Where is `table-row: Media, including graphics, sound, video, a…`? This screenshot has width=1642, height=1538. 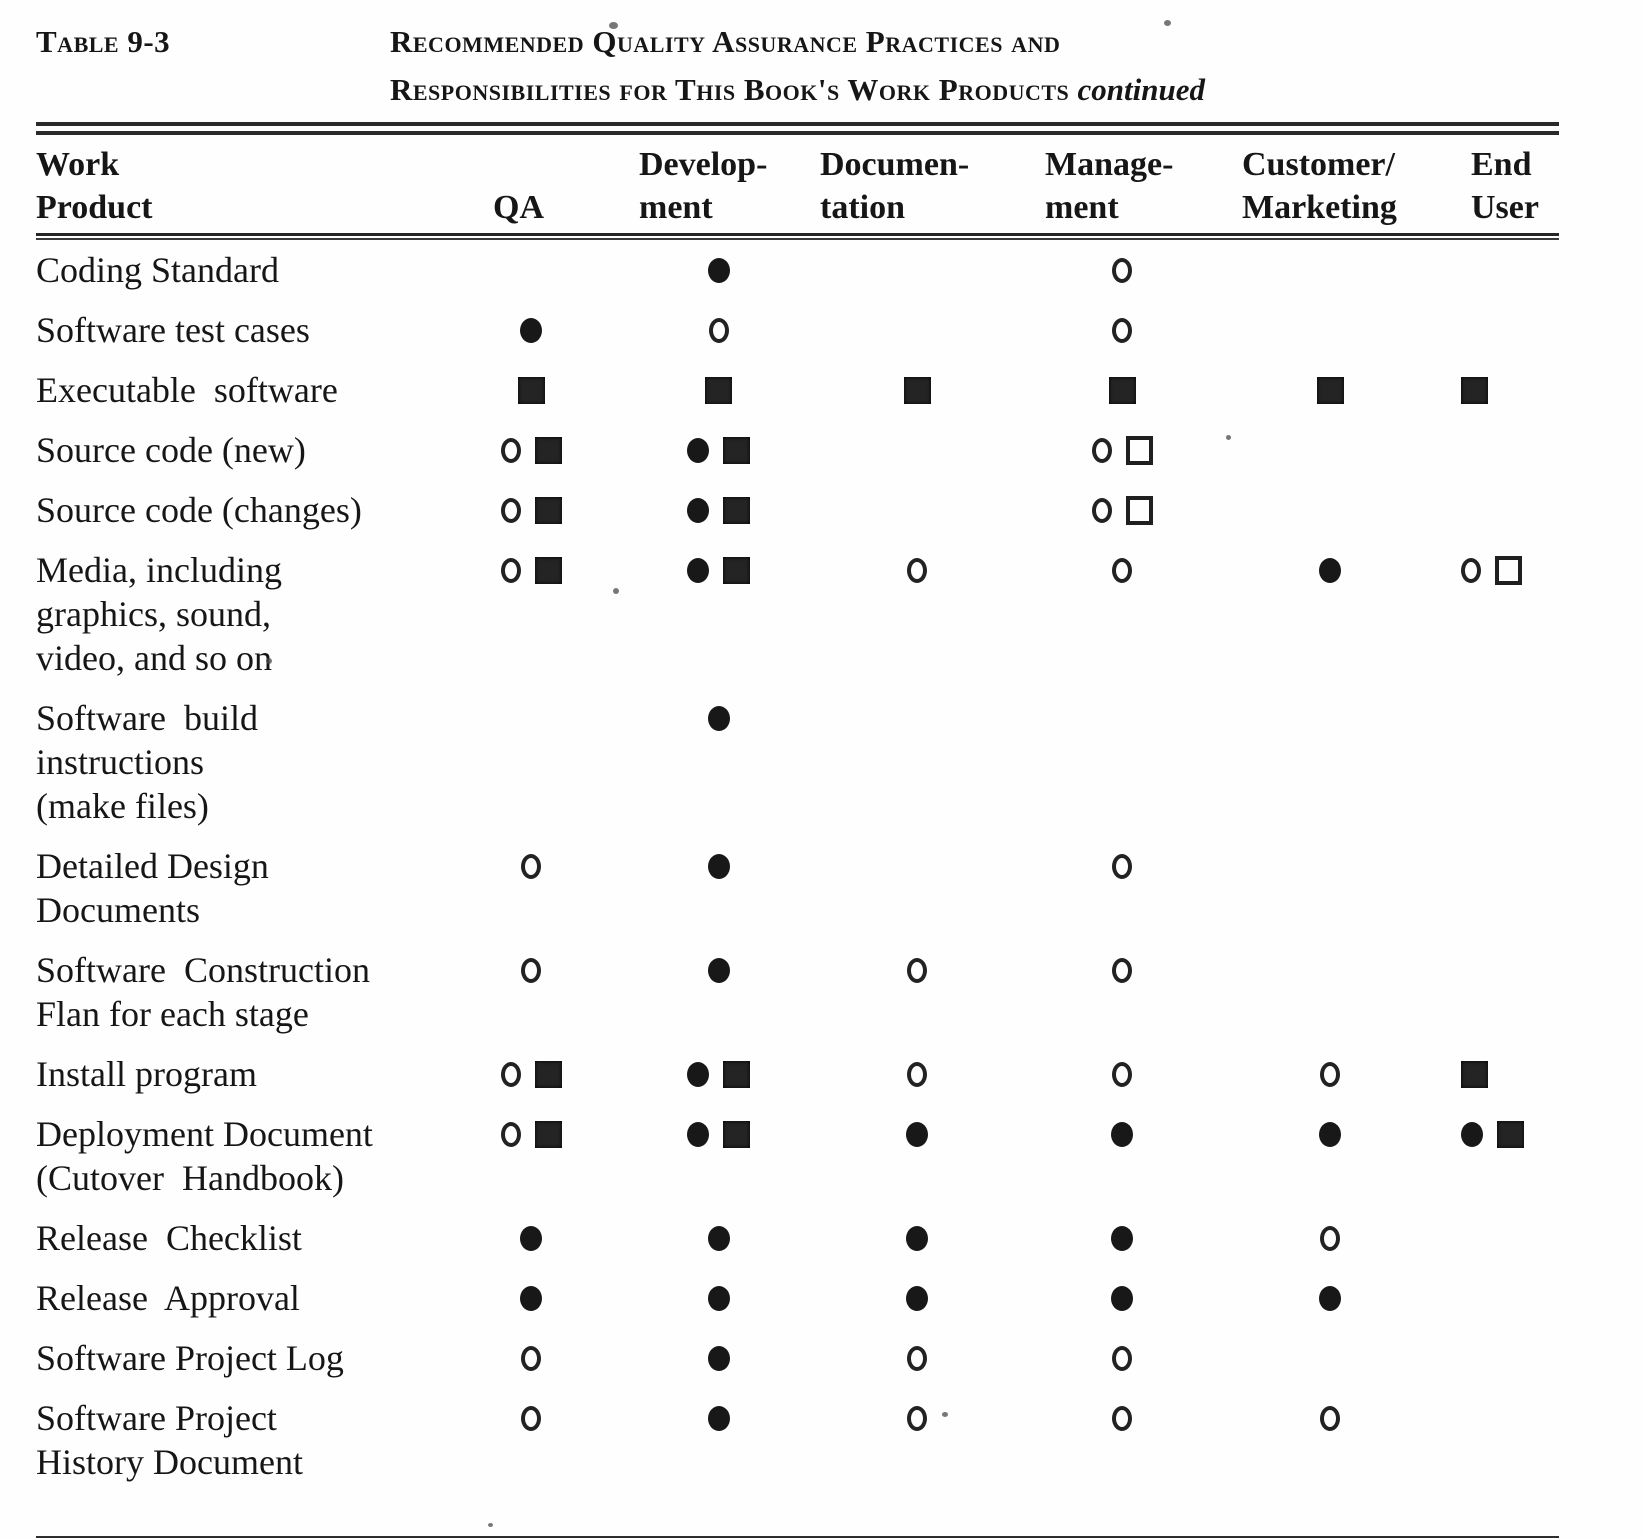
table-row: Media, including graphics, sound, video, a… is located at coordinates (797, 614).